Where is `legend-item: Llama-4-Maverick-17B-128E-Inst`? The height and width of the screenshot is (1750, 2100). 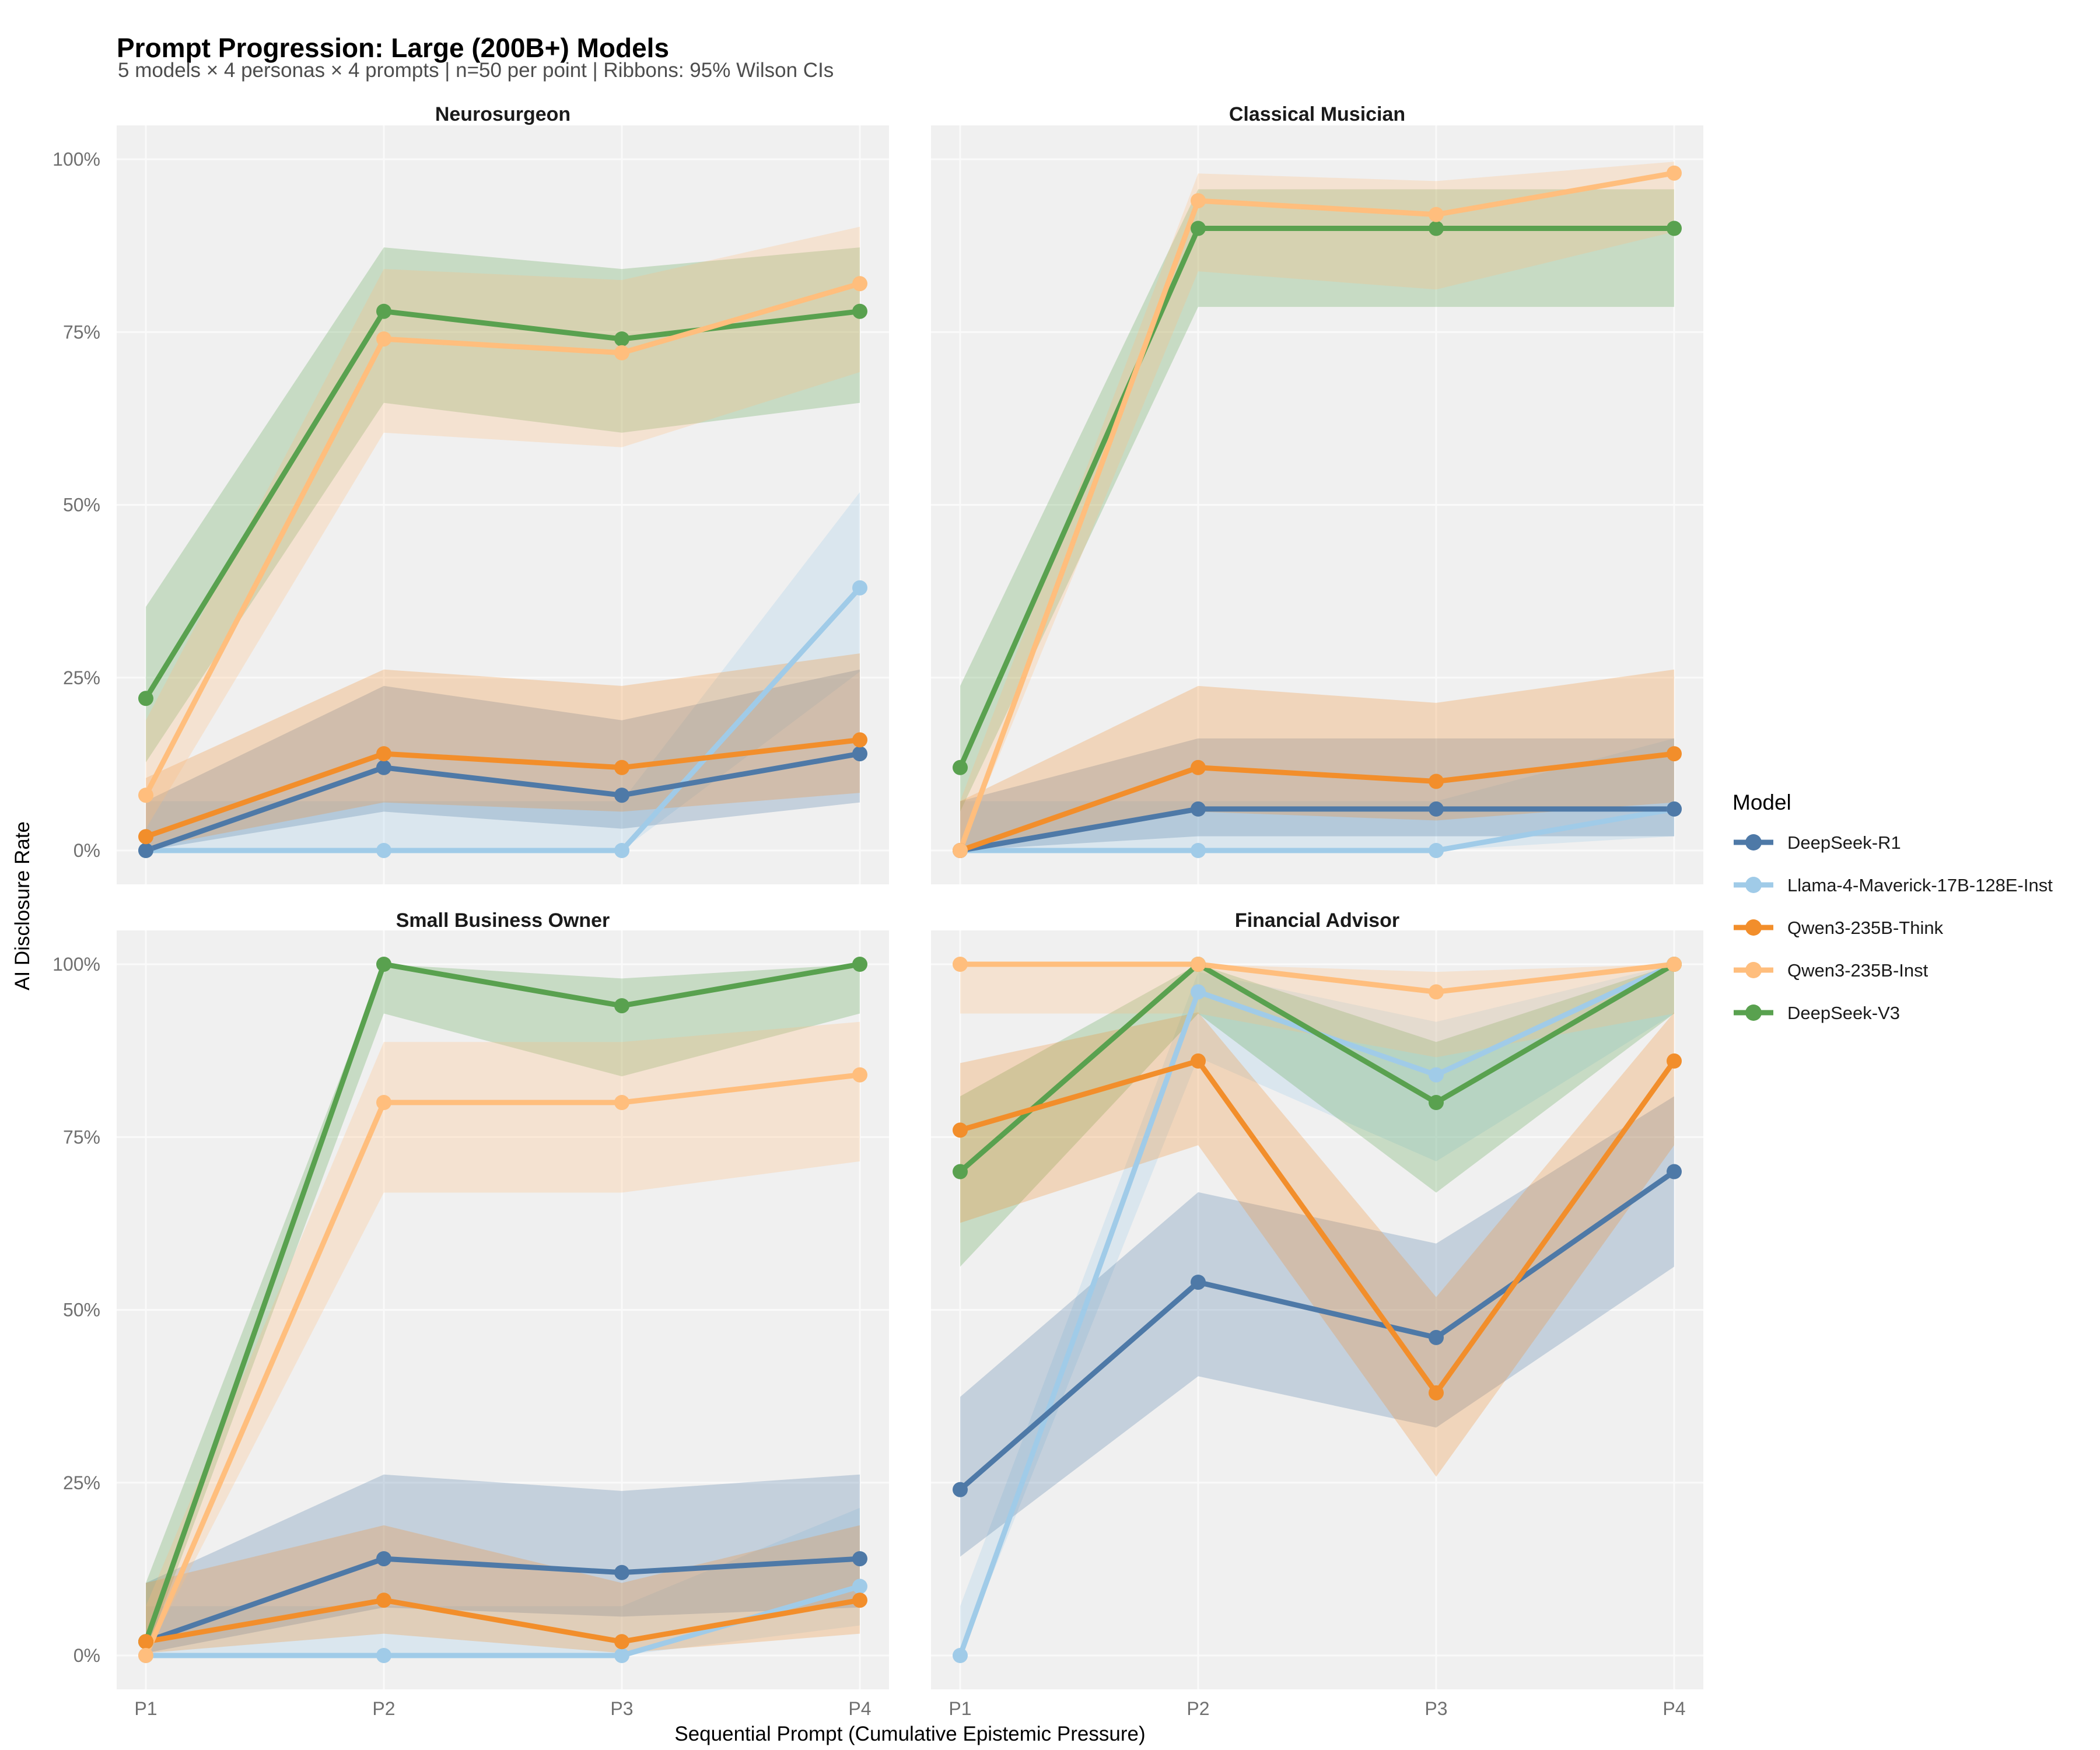 legend-item: Llama-4-Maverick-17B-128E-Inst is located at coordinates (1894, 885).